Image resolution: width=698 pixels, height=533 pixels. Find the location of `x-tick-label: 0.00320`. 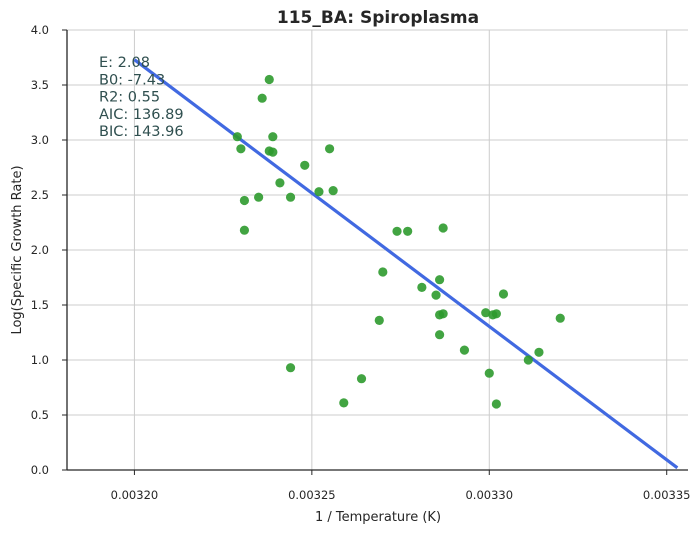

x-tick-label: 0.00320 is located at coordinates (135, 495).